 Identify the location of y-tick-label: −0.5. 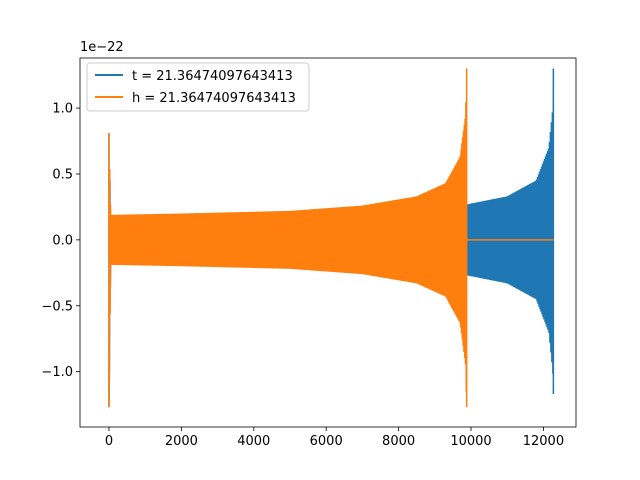
(57, 306).